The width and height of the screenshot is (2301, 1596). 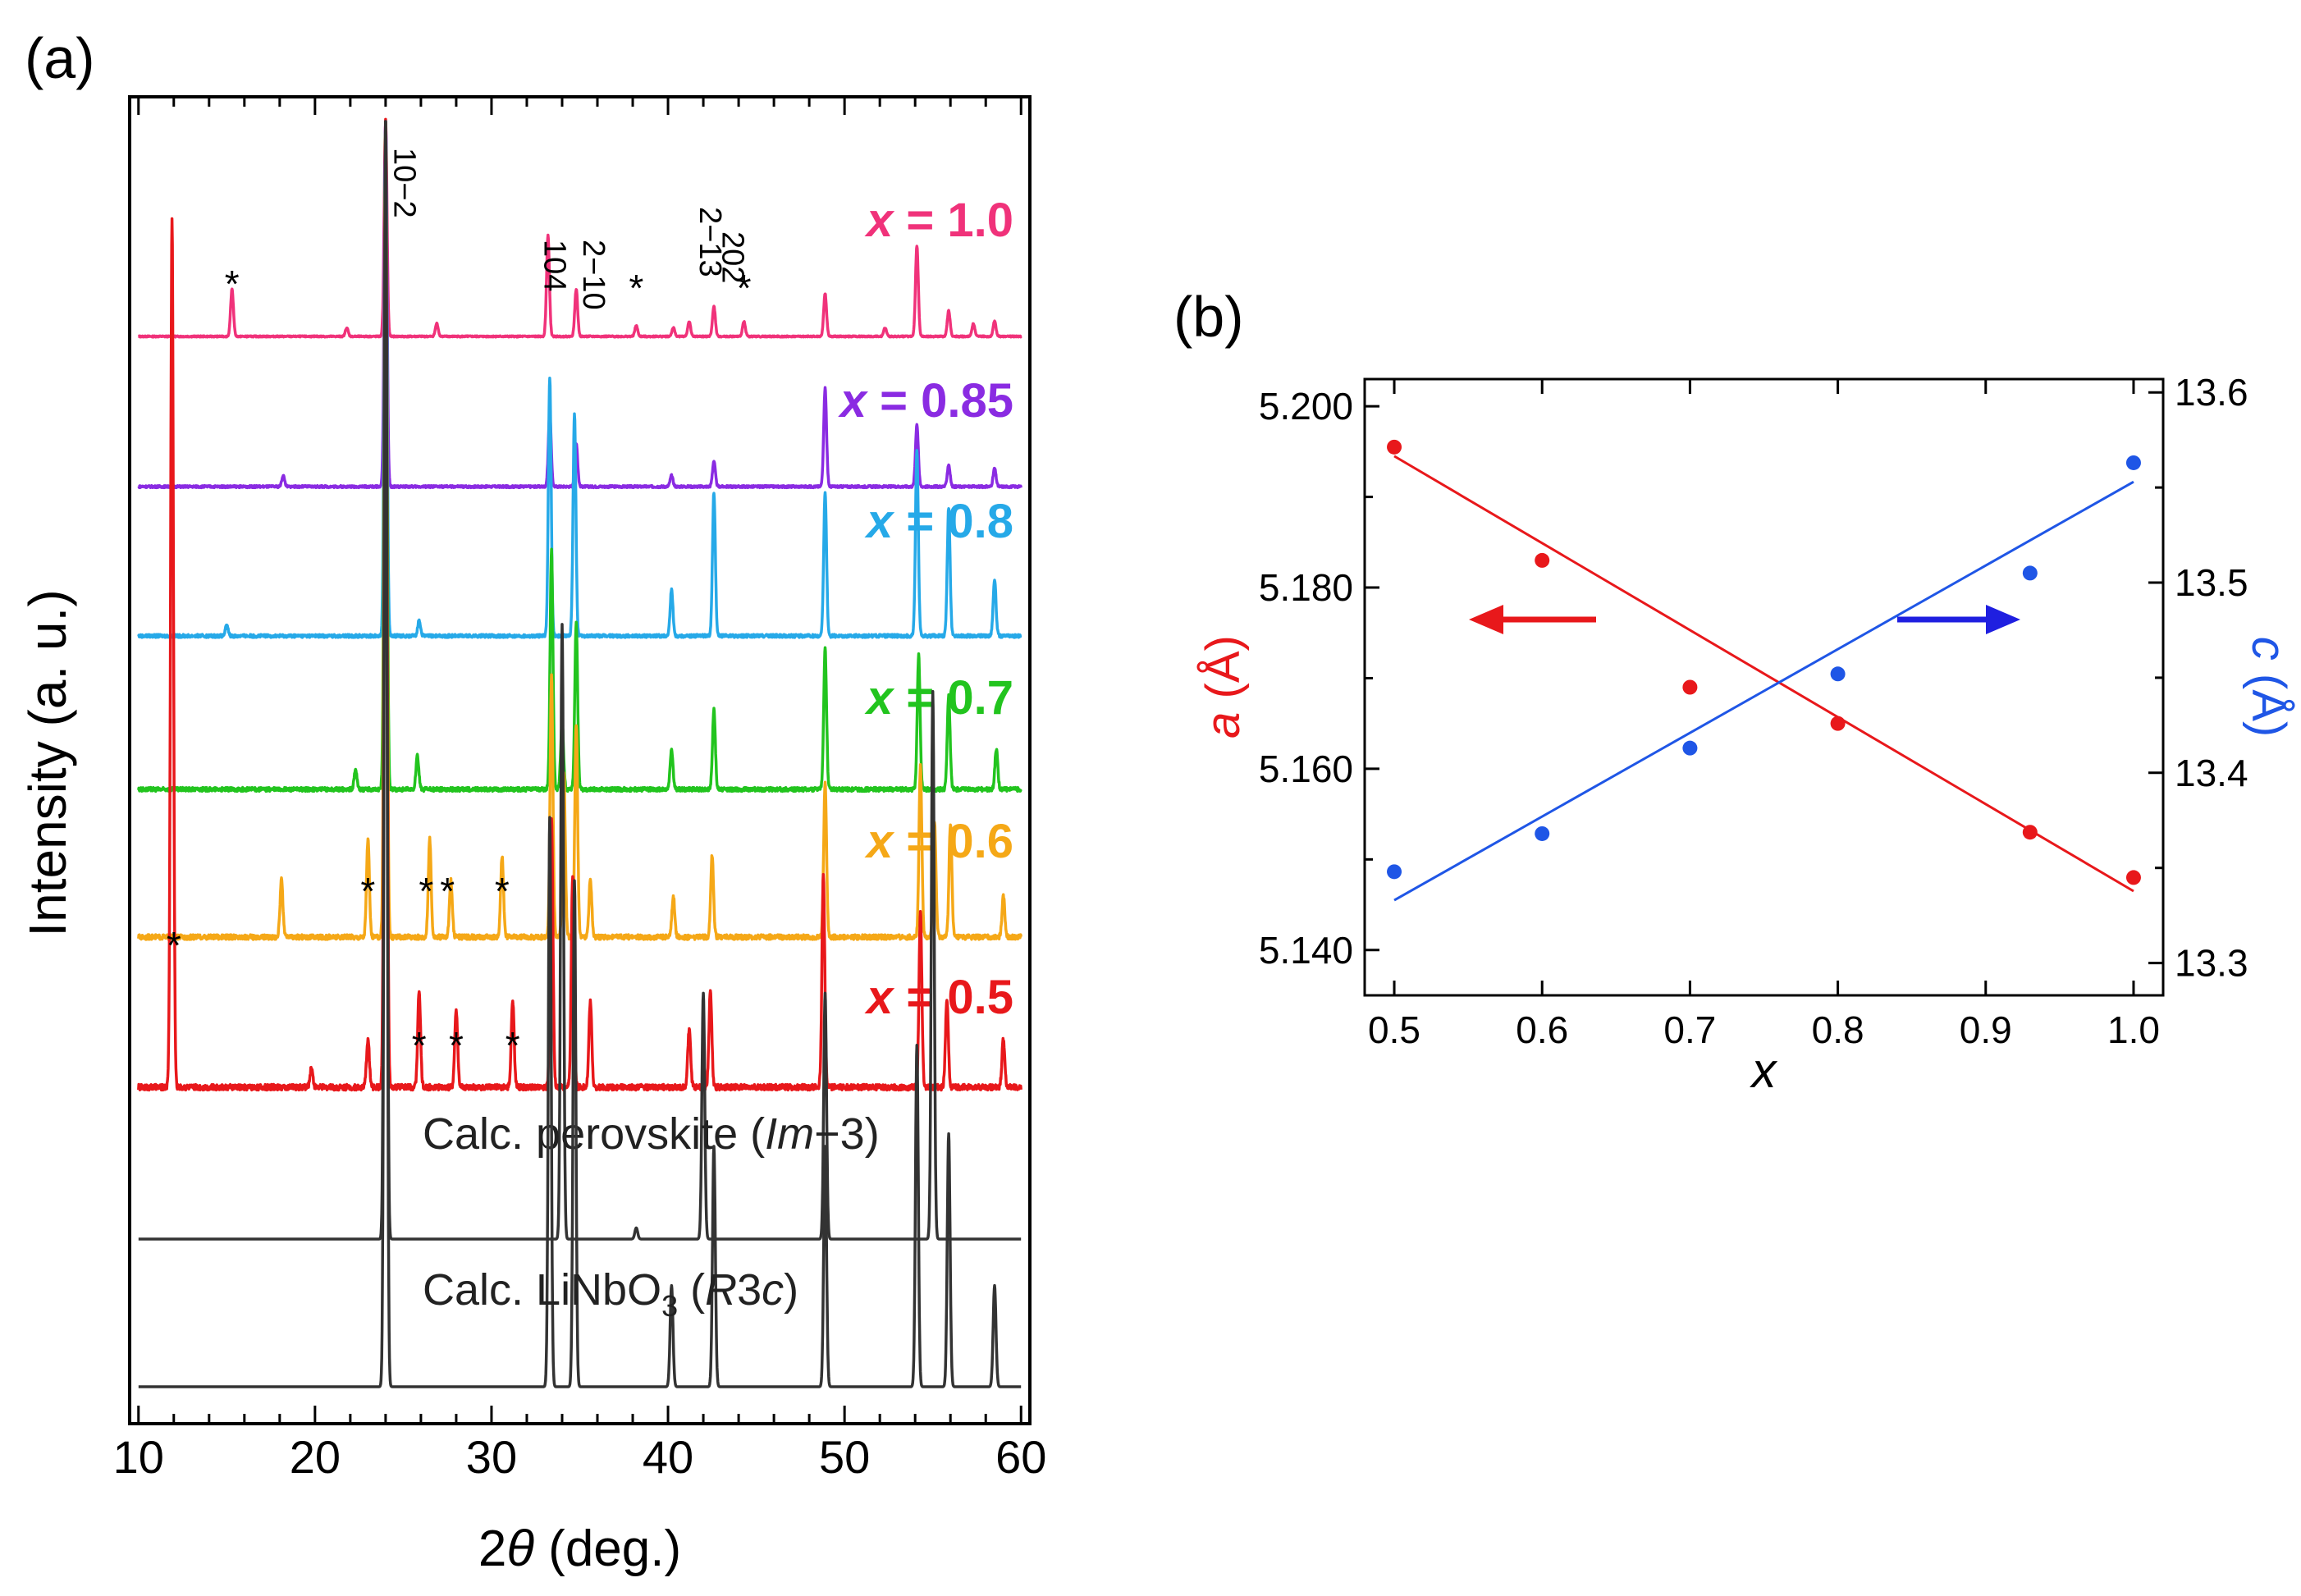 I want to click on x-tick-label: 60, so click(x=1020, y=1457).